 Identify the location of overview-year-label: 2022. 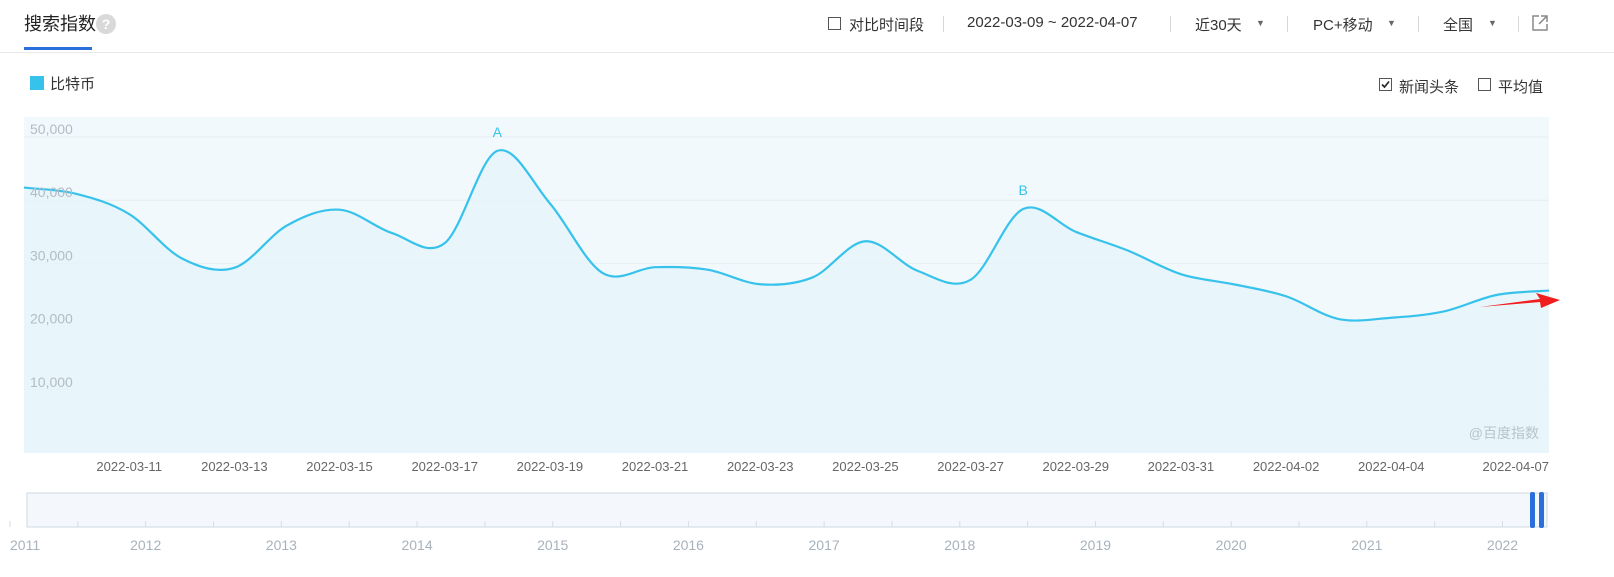
(1502, 545).